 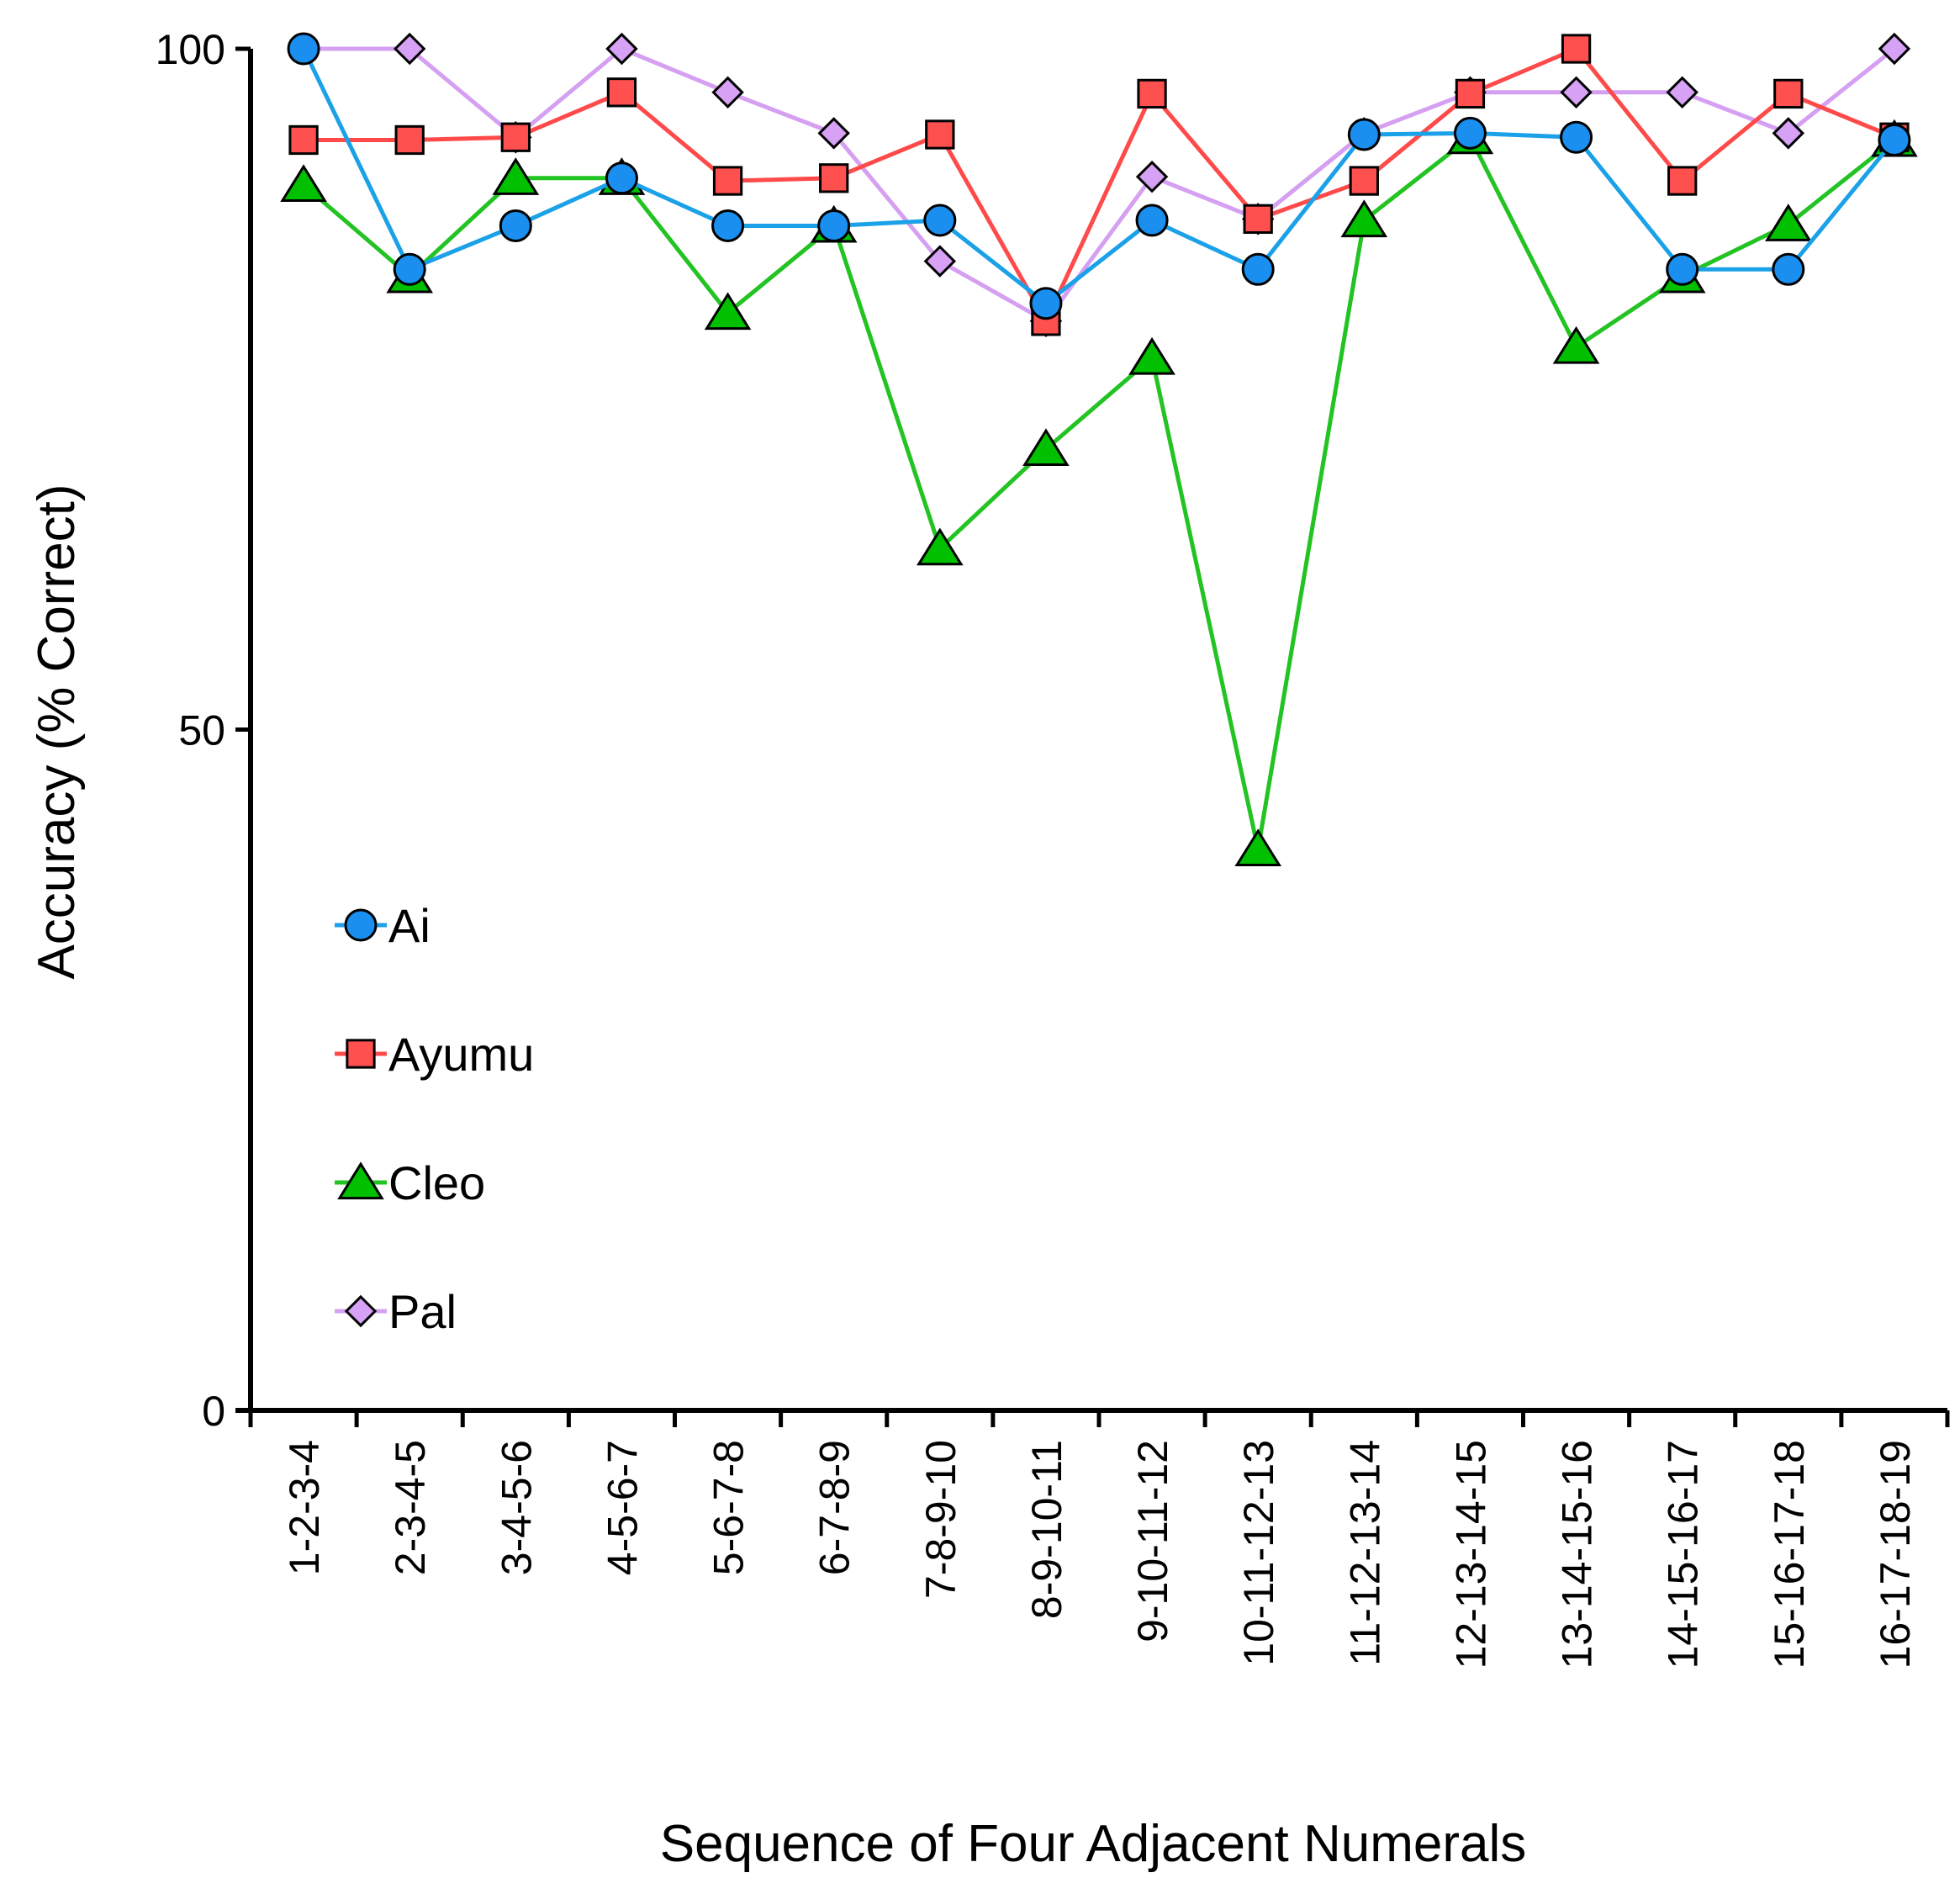 I want to click on x-tick-label: 2-3-4-5, so click(x=411, y=1507).